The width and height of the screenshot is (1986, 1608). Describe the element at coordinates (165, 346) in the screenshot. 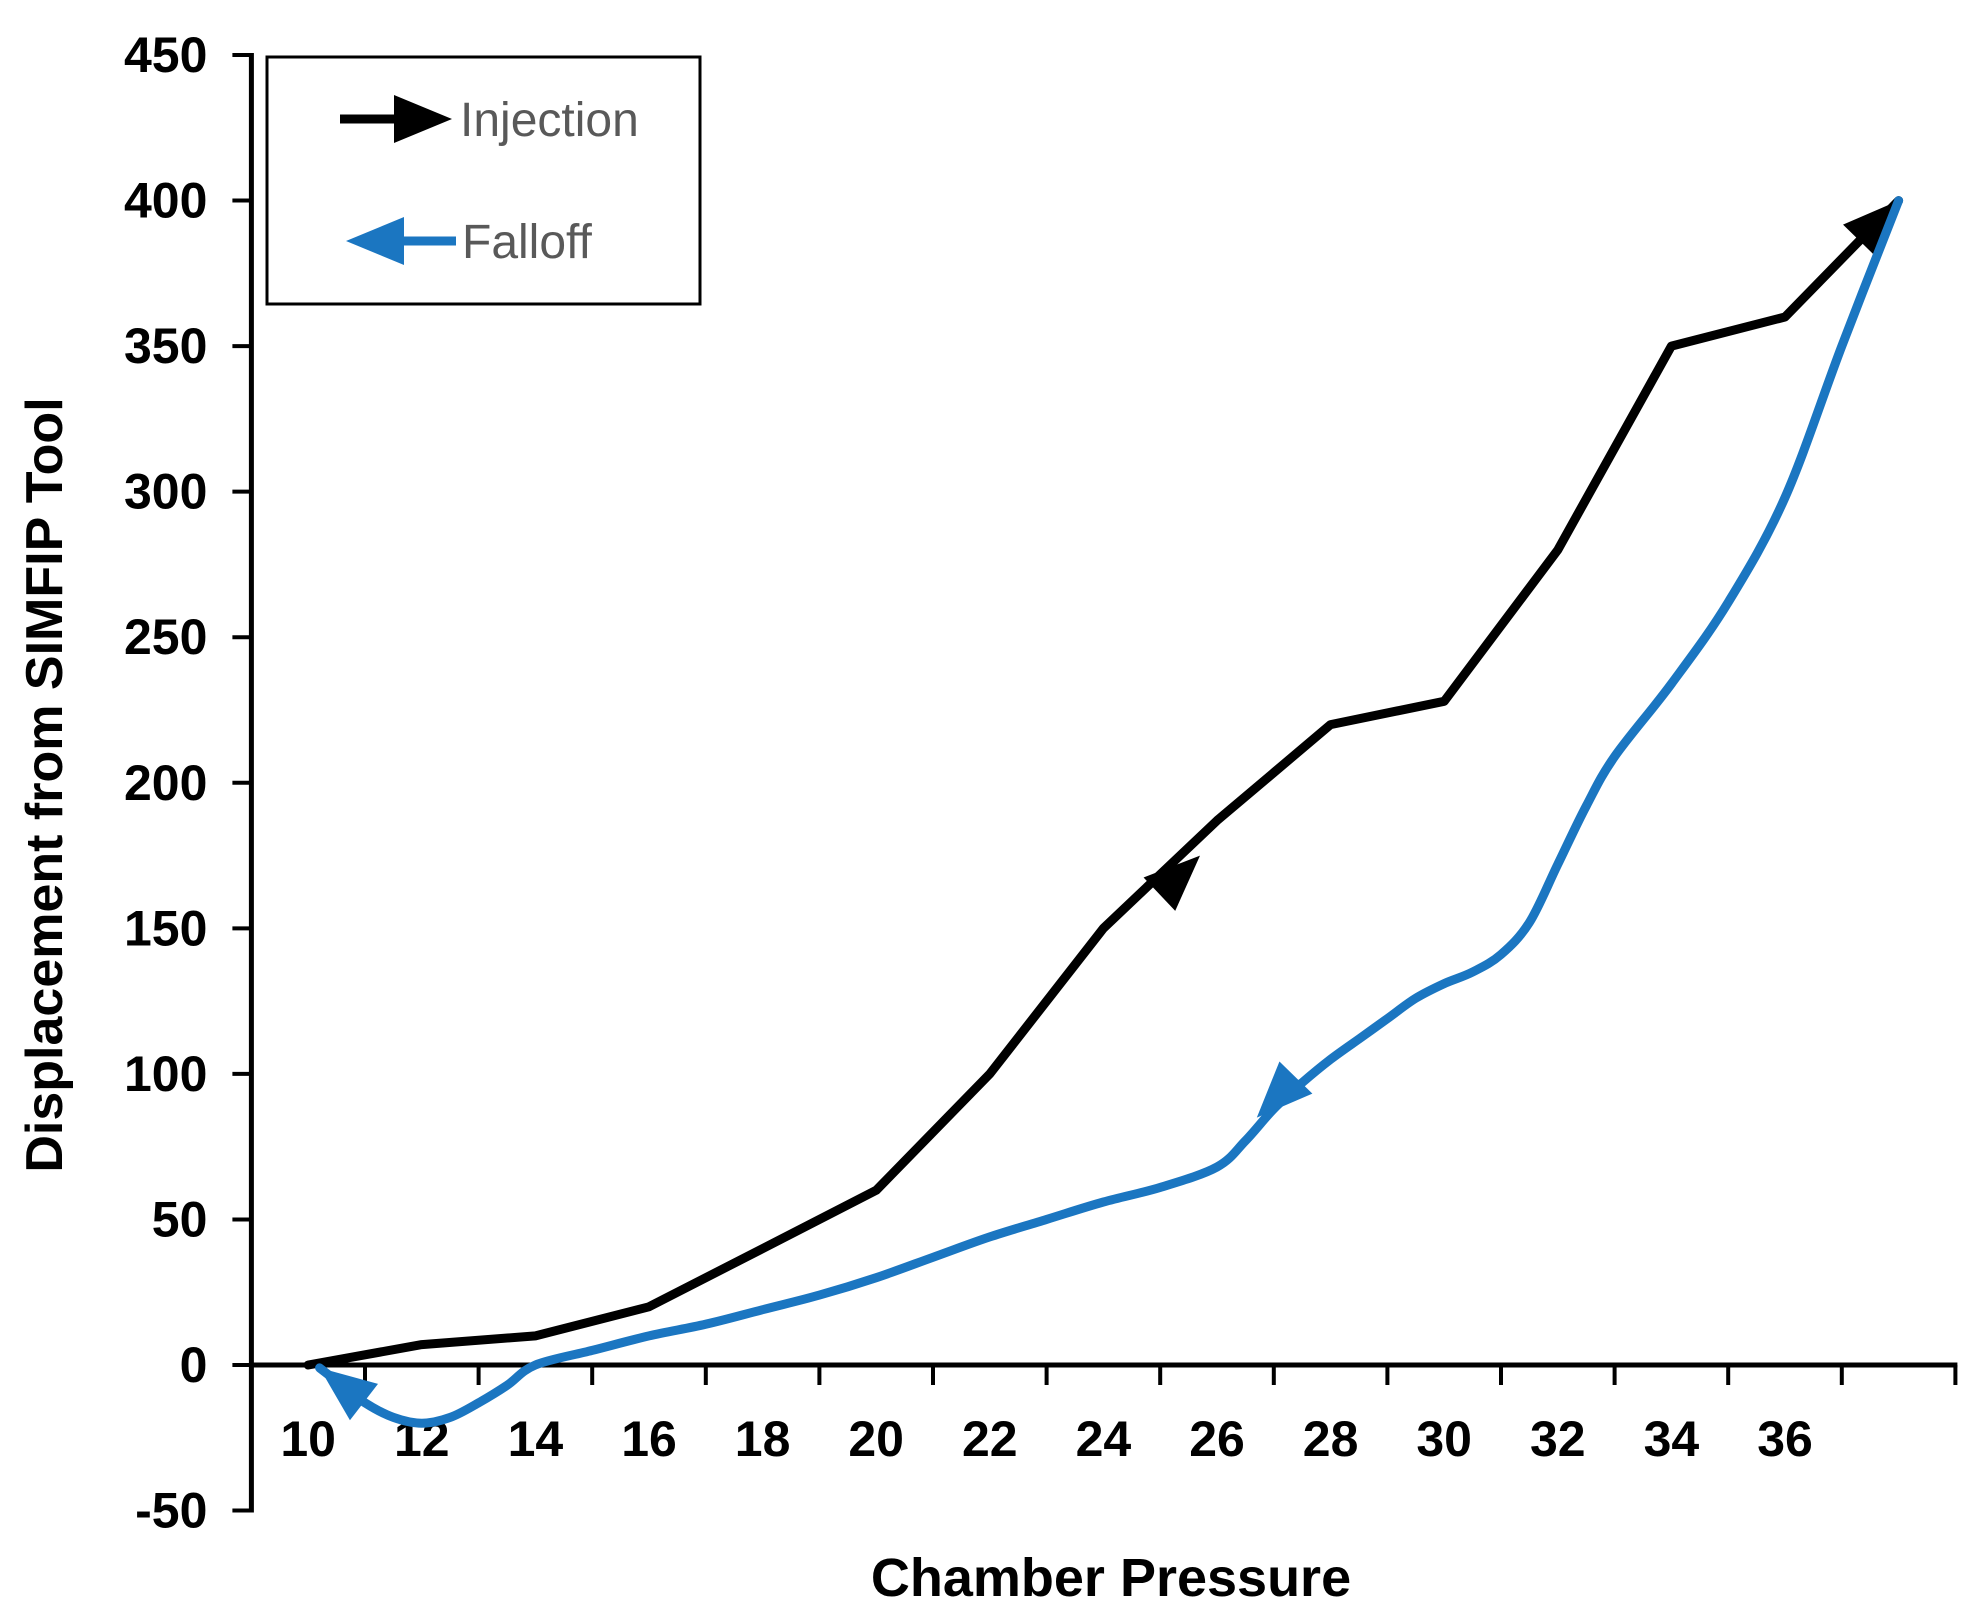

I see `y-tick-label: 350` at that location.